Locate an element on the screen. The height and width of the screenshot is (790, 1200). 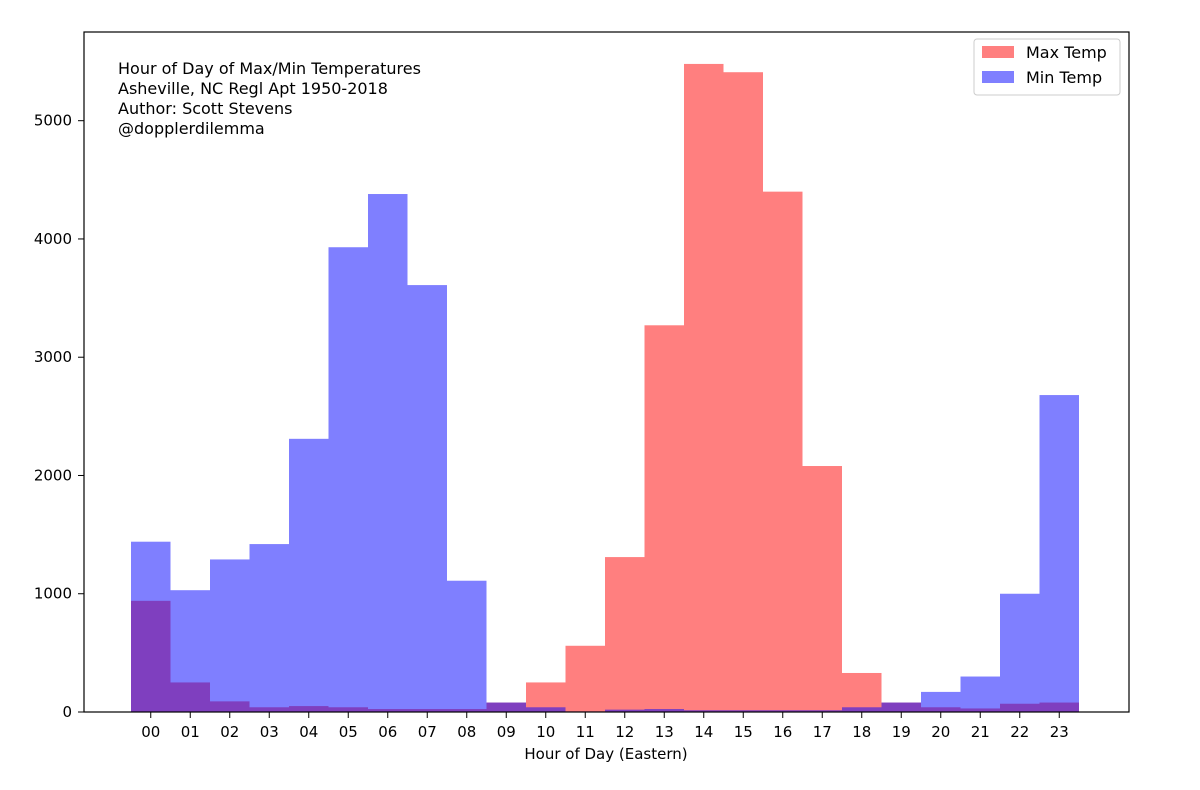
x-tick-label-10: 10 is located at coordinates (545, 732).